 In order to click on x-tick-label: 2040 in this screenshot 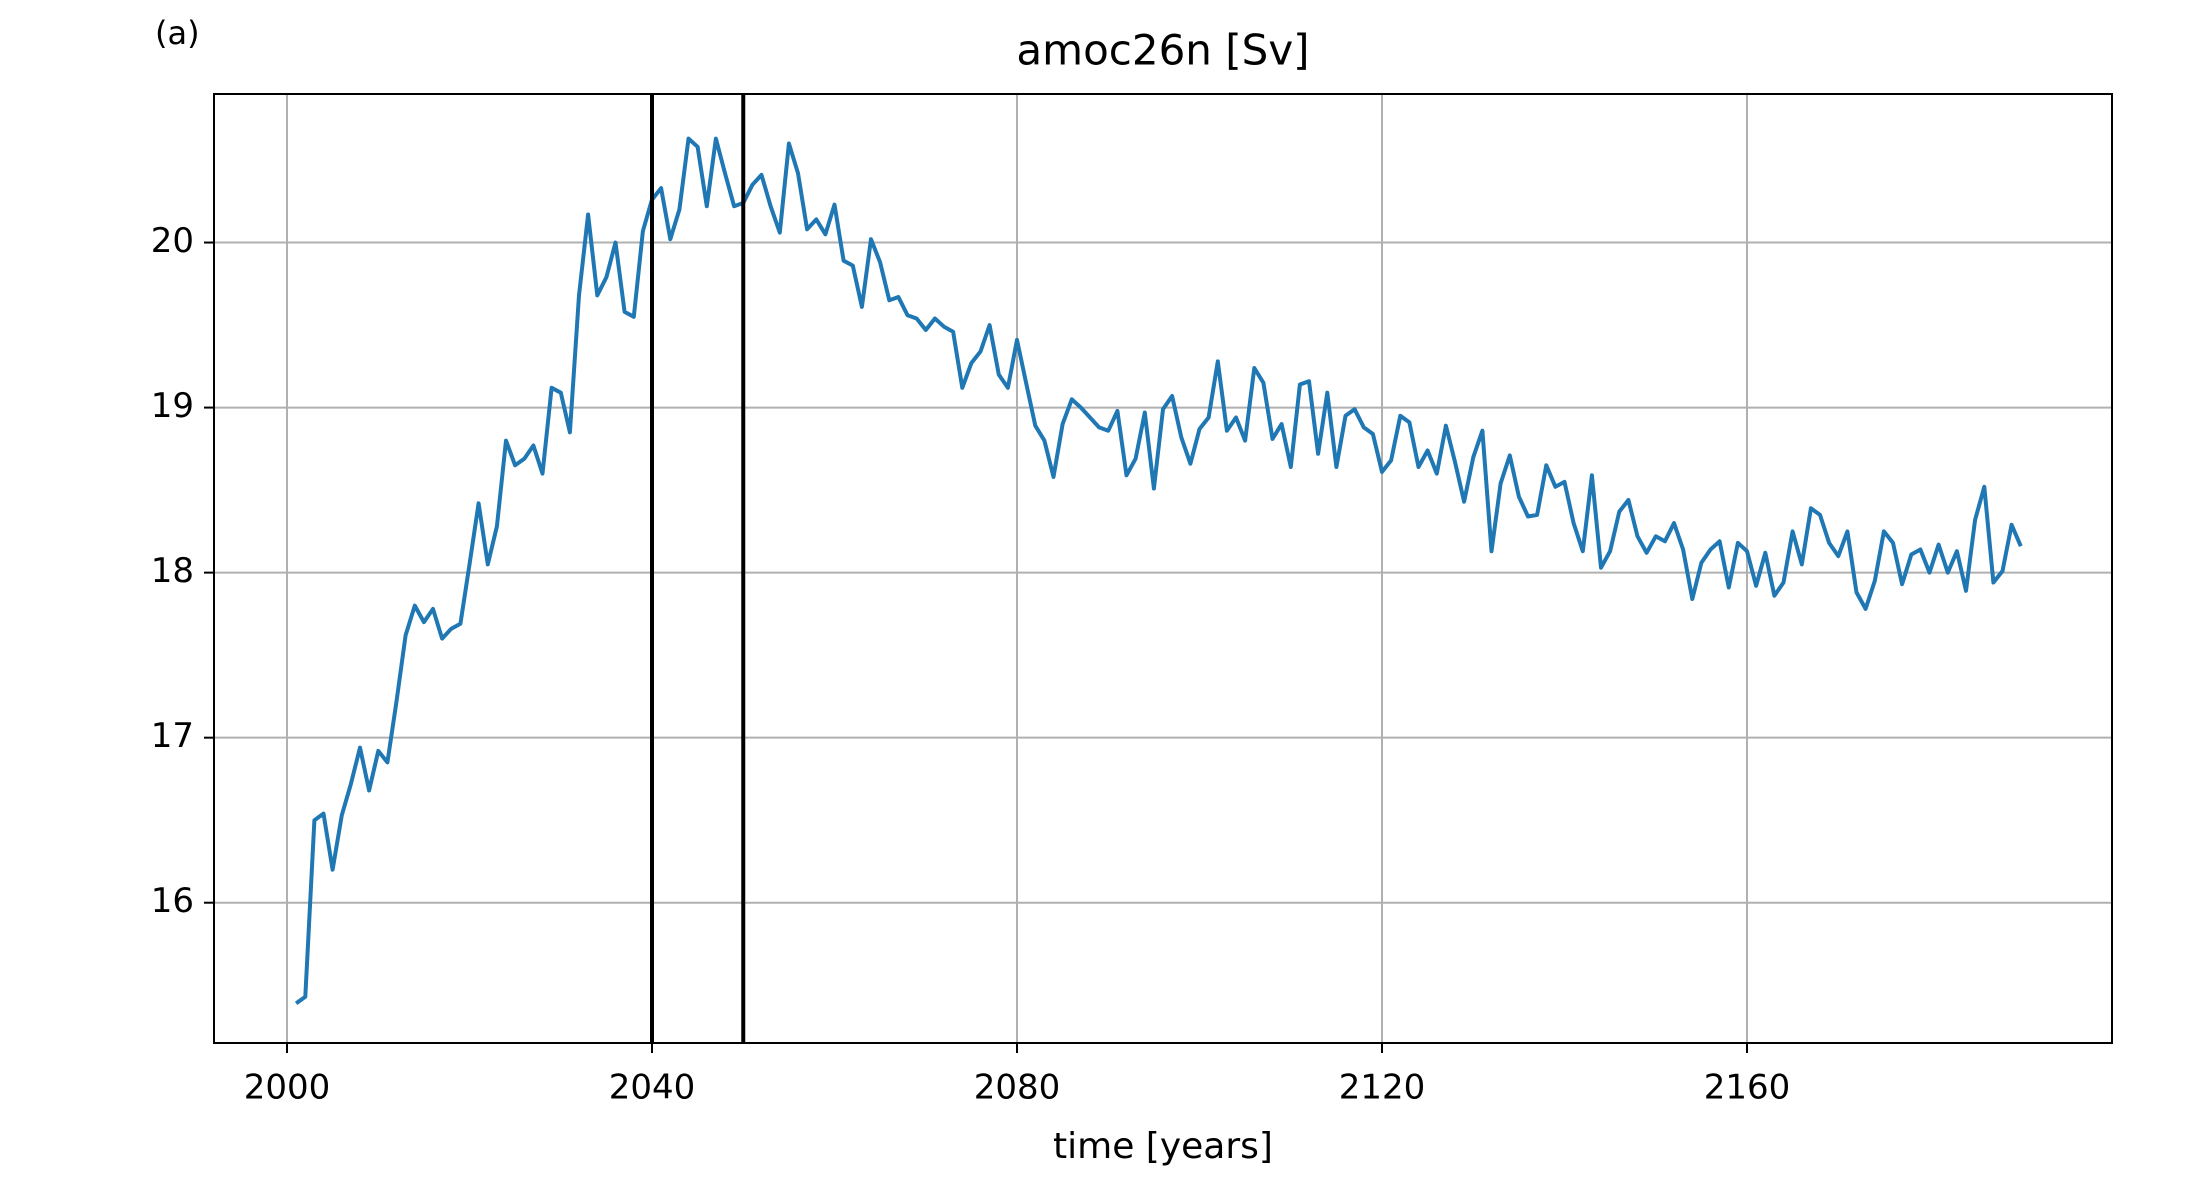, I will do `click(652, 1088)`.